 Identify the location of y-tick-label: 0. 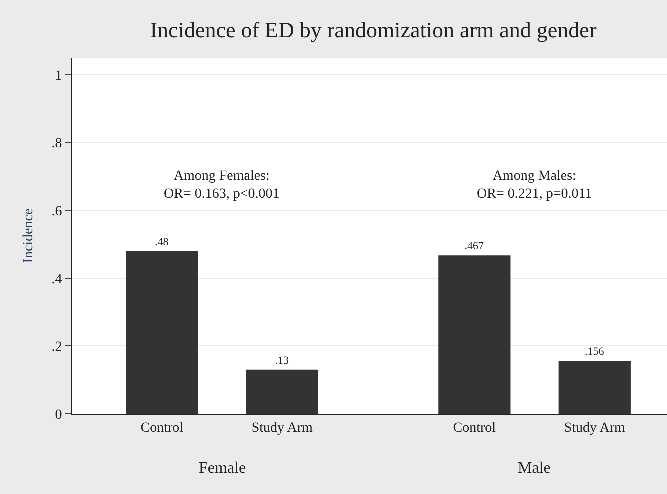
(58, 415).